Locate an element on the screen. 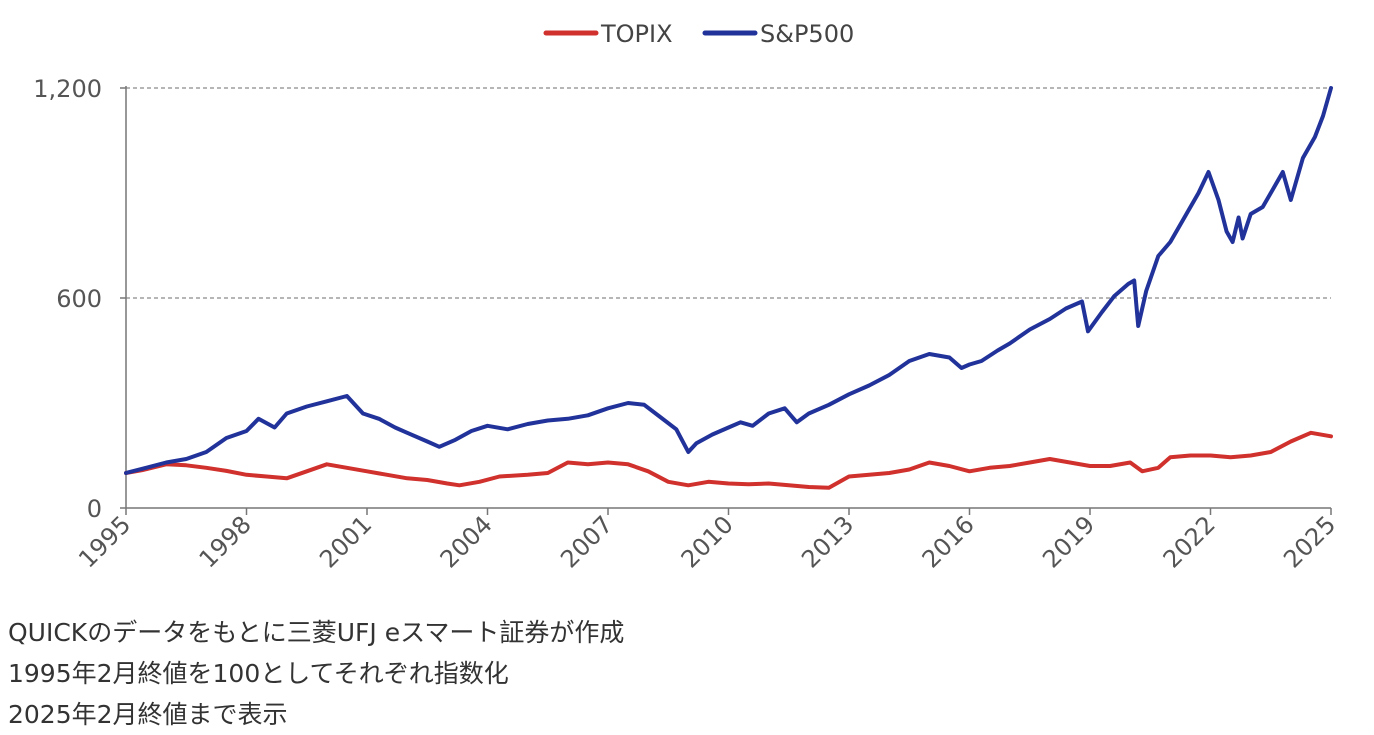 The height and width of the screenshot is (735, 1374). y-tick-labels: 0 600 1,200 is located at coordinates (79, 299).